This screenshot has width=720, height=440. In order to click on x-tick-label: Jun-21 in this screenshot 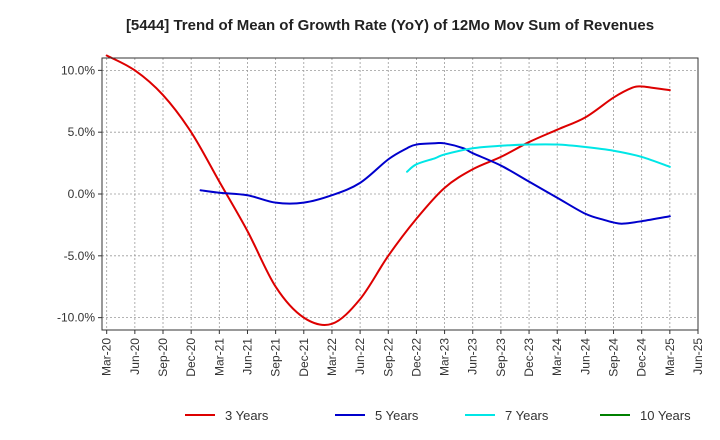, I will do `click(247, 356)`.